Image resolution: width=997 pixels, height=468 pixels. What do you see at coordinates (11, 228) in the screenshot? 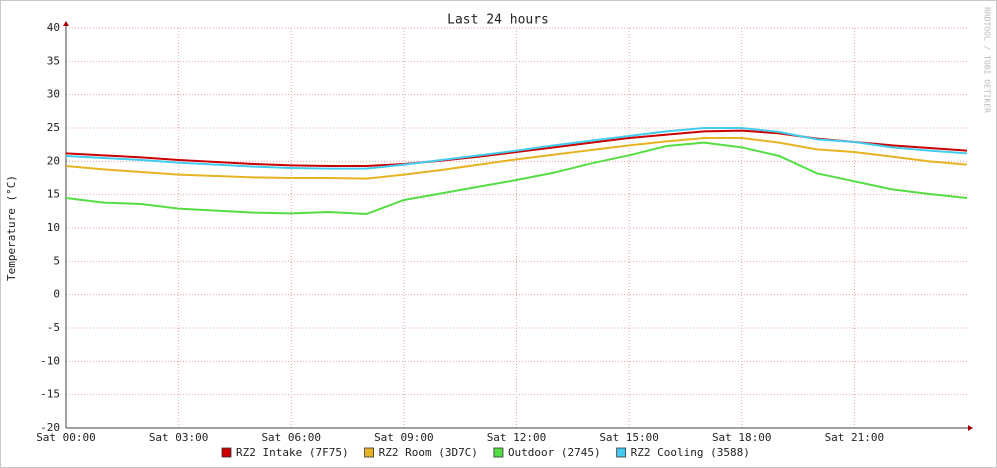
I see `y-axis-label: Temperature (°C)` at bounding box center [11, 228].